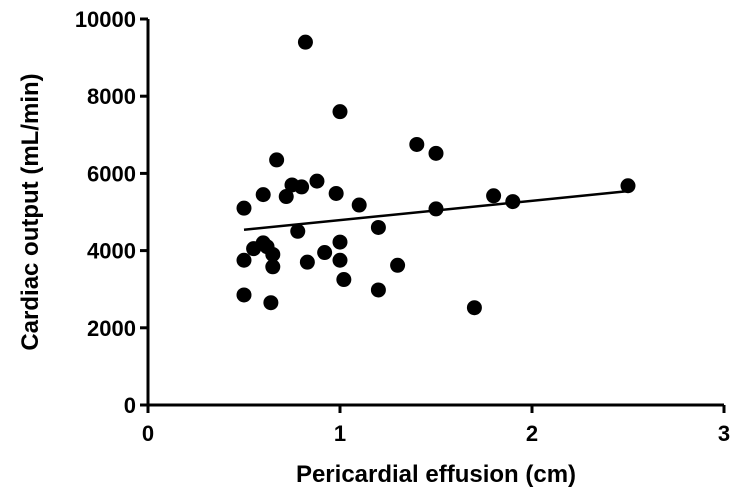 The width and height of the screenshot is (731, 497). I want to click on y-tick-label: 4000, so click(111, 251).